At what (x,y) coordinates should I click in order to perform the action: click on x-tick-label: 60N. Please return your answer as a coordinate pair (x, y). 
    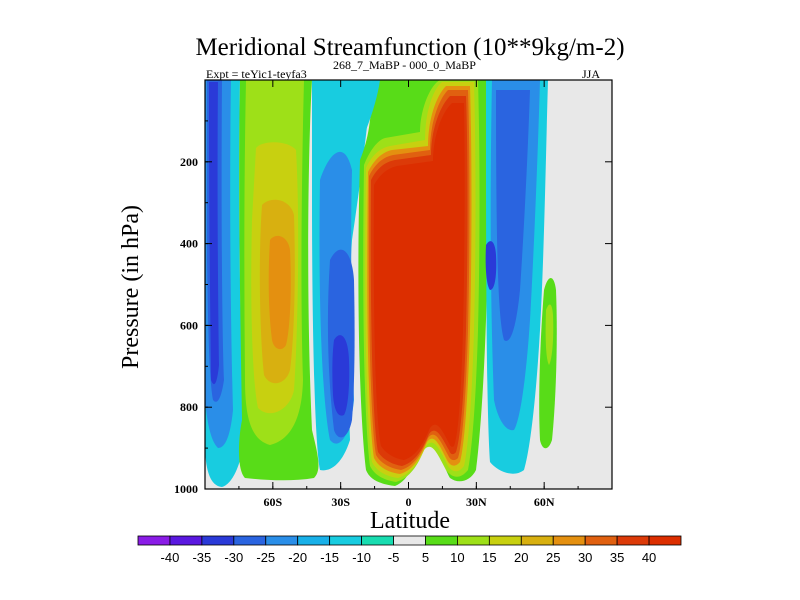
    Looking at the image, I should click on (544, 502).